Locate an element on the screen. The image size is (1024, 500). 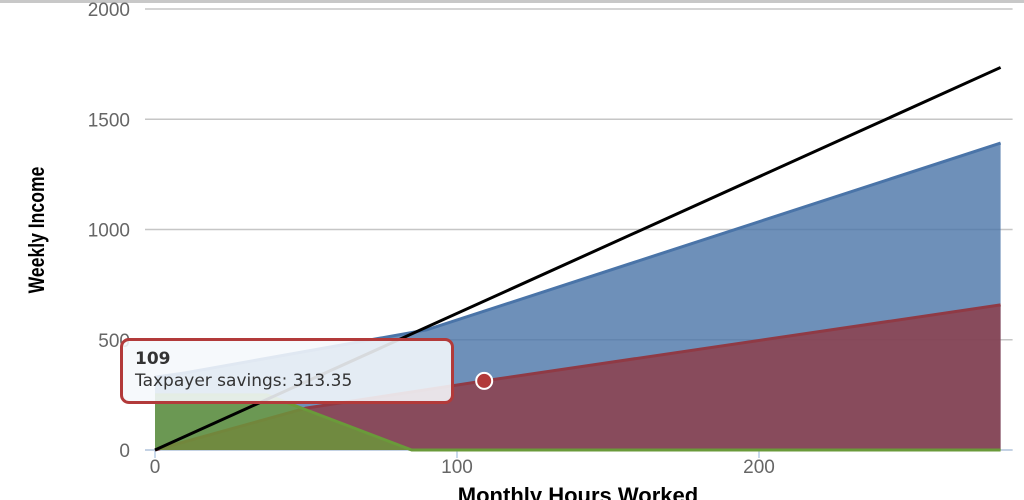
tooltip: 109 Taxpayer savings: 313.35 is located at coordinates (287, 371).